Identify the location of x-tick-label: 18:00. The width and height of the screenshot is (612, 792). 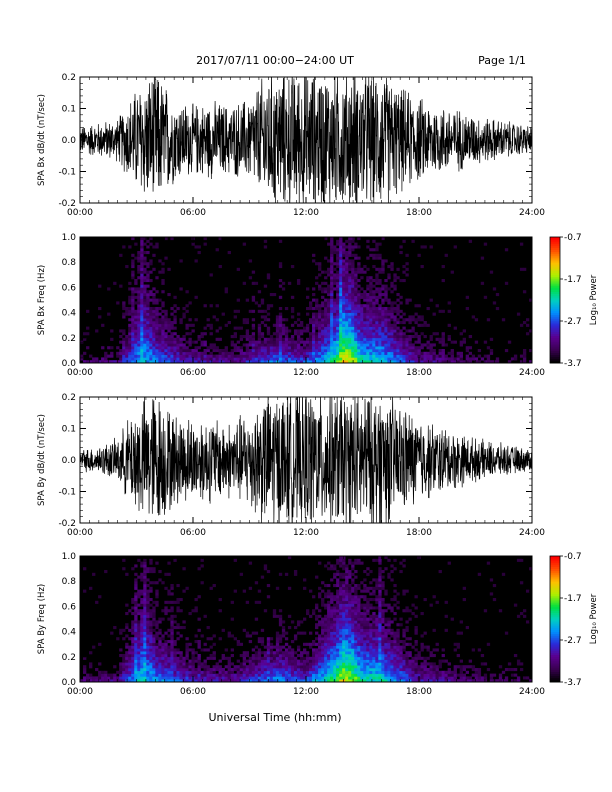
(419, 373).